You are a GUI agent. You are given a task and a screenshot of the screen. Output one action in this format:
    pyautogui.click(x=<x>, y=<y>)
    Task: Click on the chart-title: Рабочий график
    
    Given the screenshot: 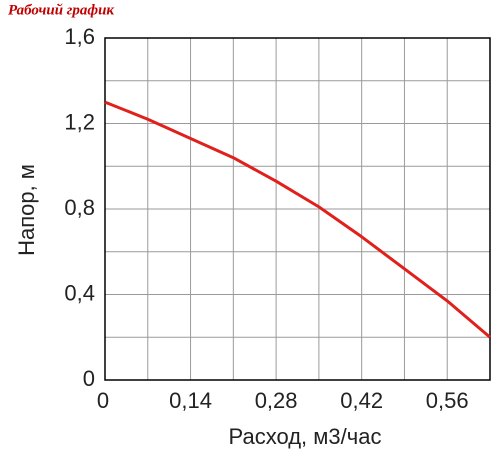 What is the action you would take?
    pyautogui.click(x=61, y=10)
    